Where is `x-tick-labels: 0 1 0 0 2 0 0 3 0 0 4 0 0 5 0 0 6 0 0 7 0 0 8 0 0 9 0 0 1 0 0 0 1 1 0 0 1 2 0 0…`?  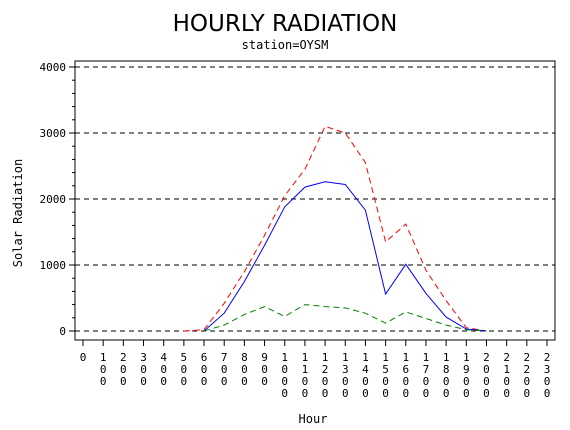 x-tick-labels: 0 1 0 0 2 0 0 3 0 0 4 0 0 5 0 0 6 0 0 7 0 0 8 0 0 9 0 0 1 0 0 0 1 1 0 0 1 2 0 0… is located at coordinates (315, 375).